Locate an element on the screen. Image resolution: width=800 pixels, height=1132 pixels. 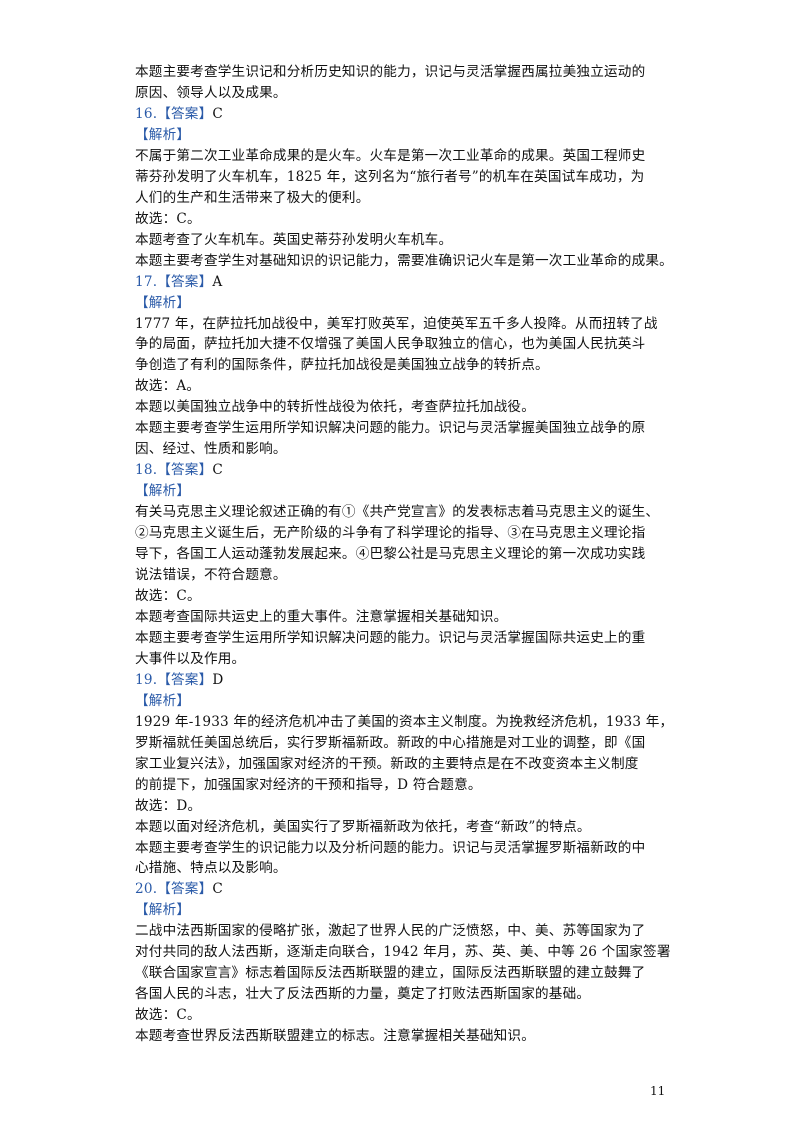
paragraph-text: 人们的生产和生活带来了极大的便利。 is located at coordinates (252, 197).